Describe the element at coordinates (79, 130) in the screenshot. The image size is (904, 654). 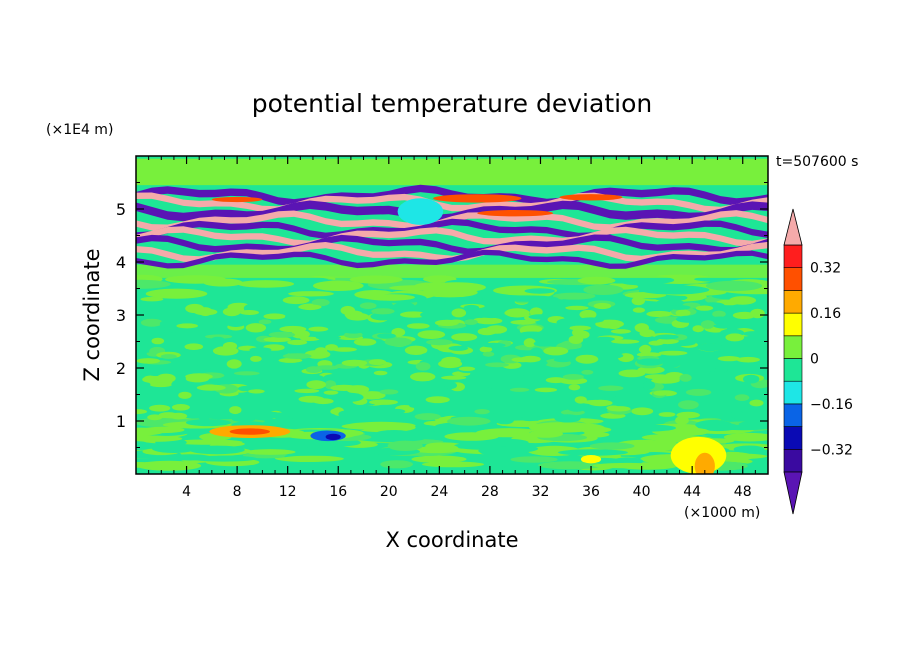
I see `y-unit-label: (×1E4 m)` at that location.